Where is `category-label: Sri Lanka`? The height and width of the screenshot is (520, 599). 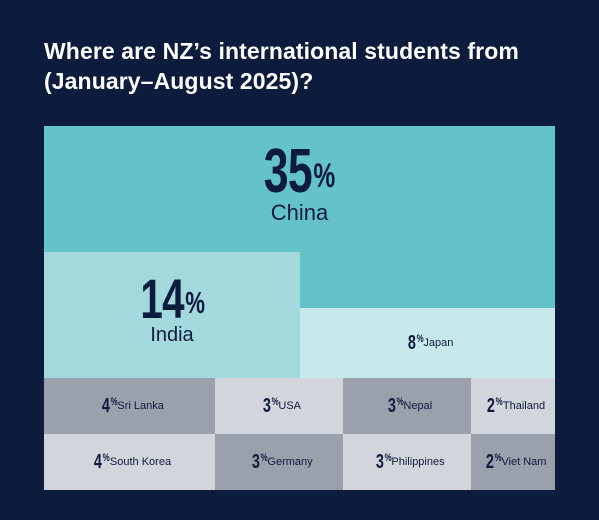 category-label: Sri Lanka is located at coordinates (140, 406).